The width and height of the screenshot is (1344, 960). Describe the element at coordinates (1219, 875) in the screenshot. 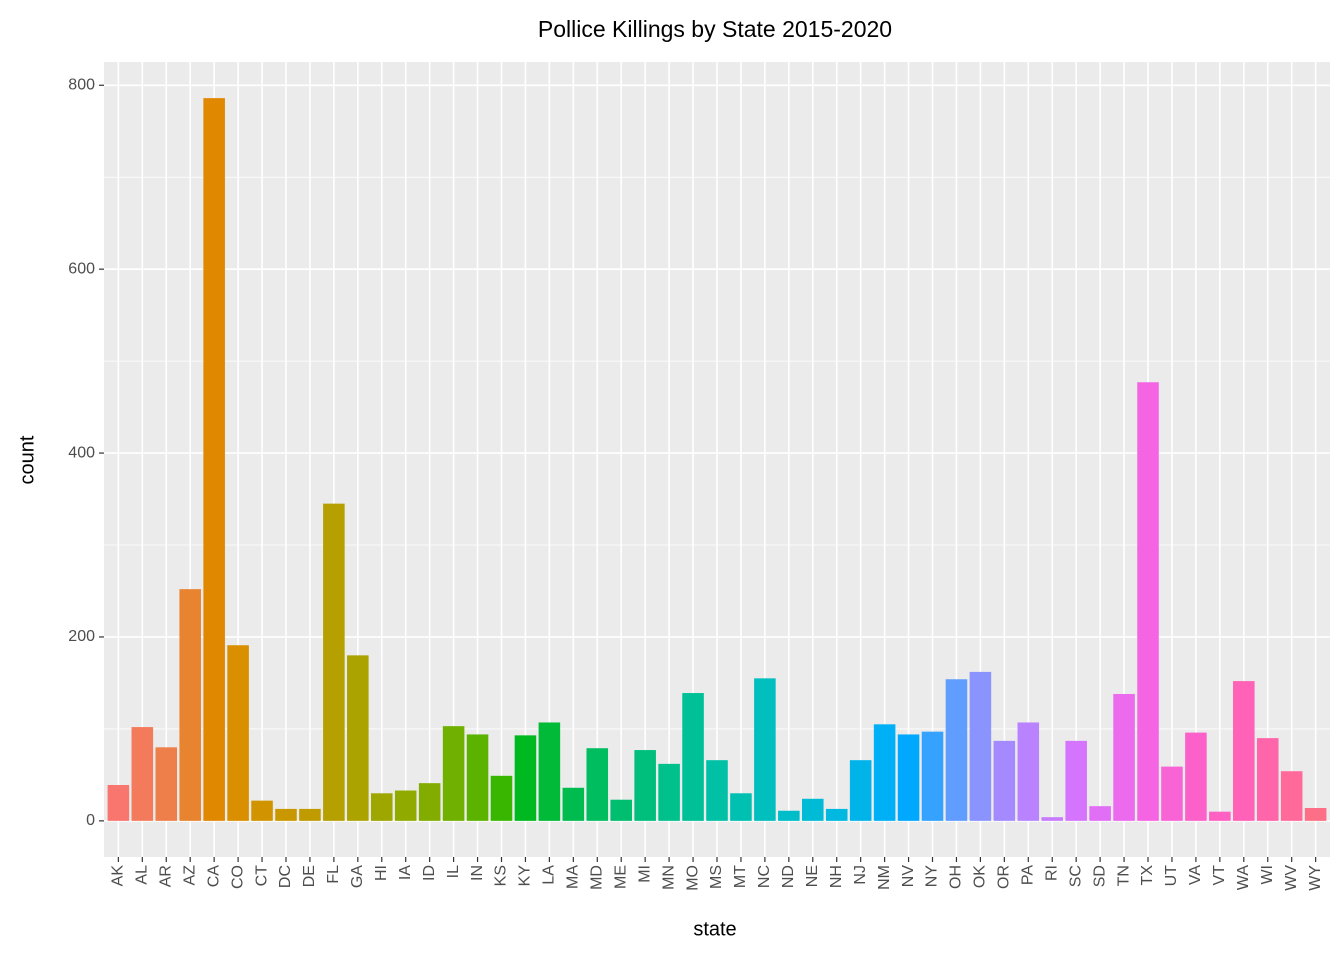

I see `x-tick-label: VT` at that location.